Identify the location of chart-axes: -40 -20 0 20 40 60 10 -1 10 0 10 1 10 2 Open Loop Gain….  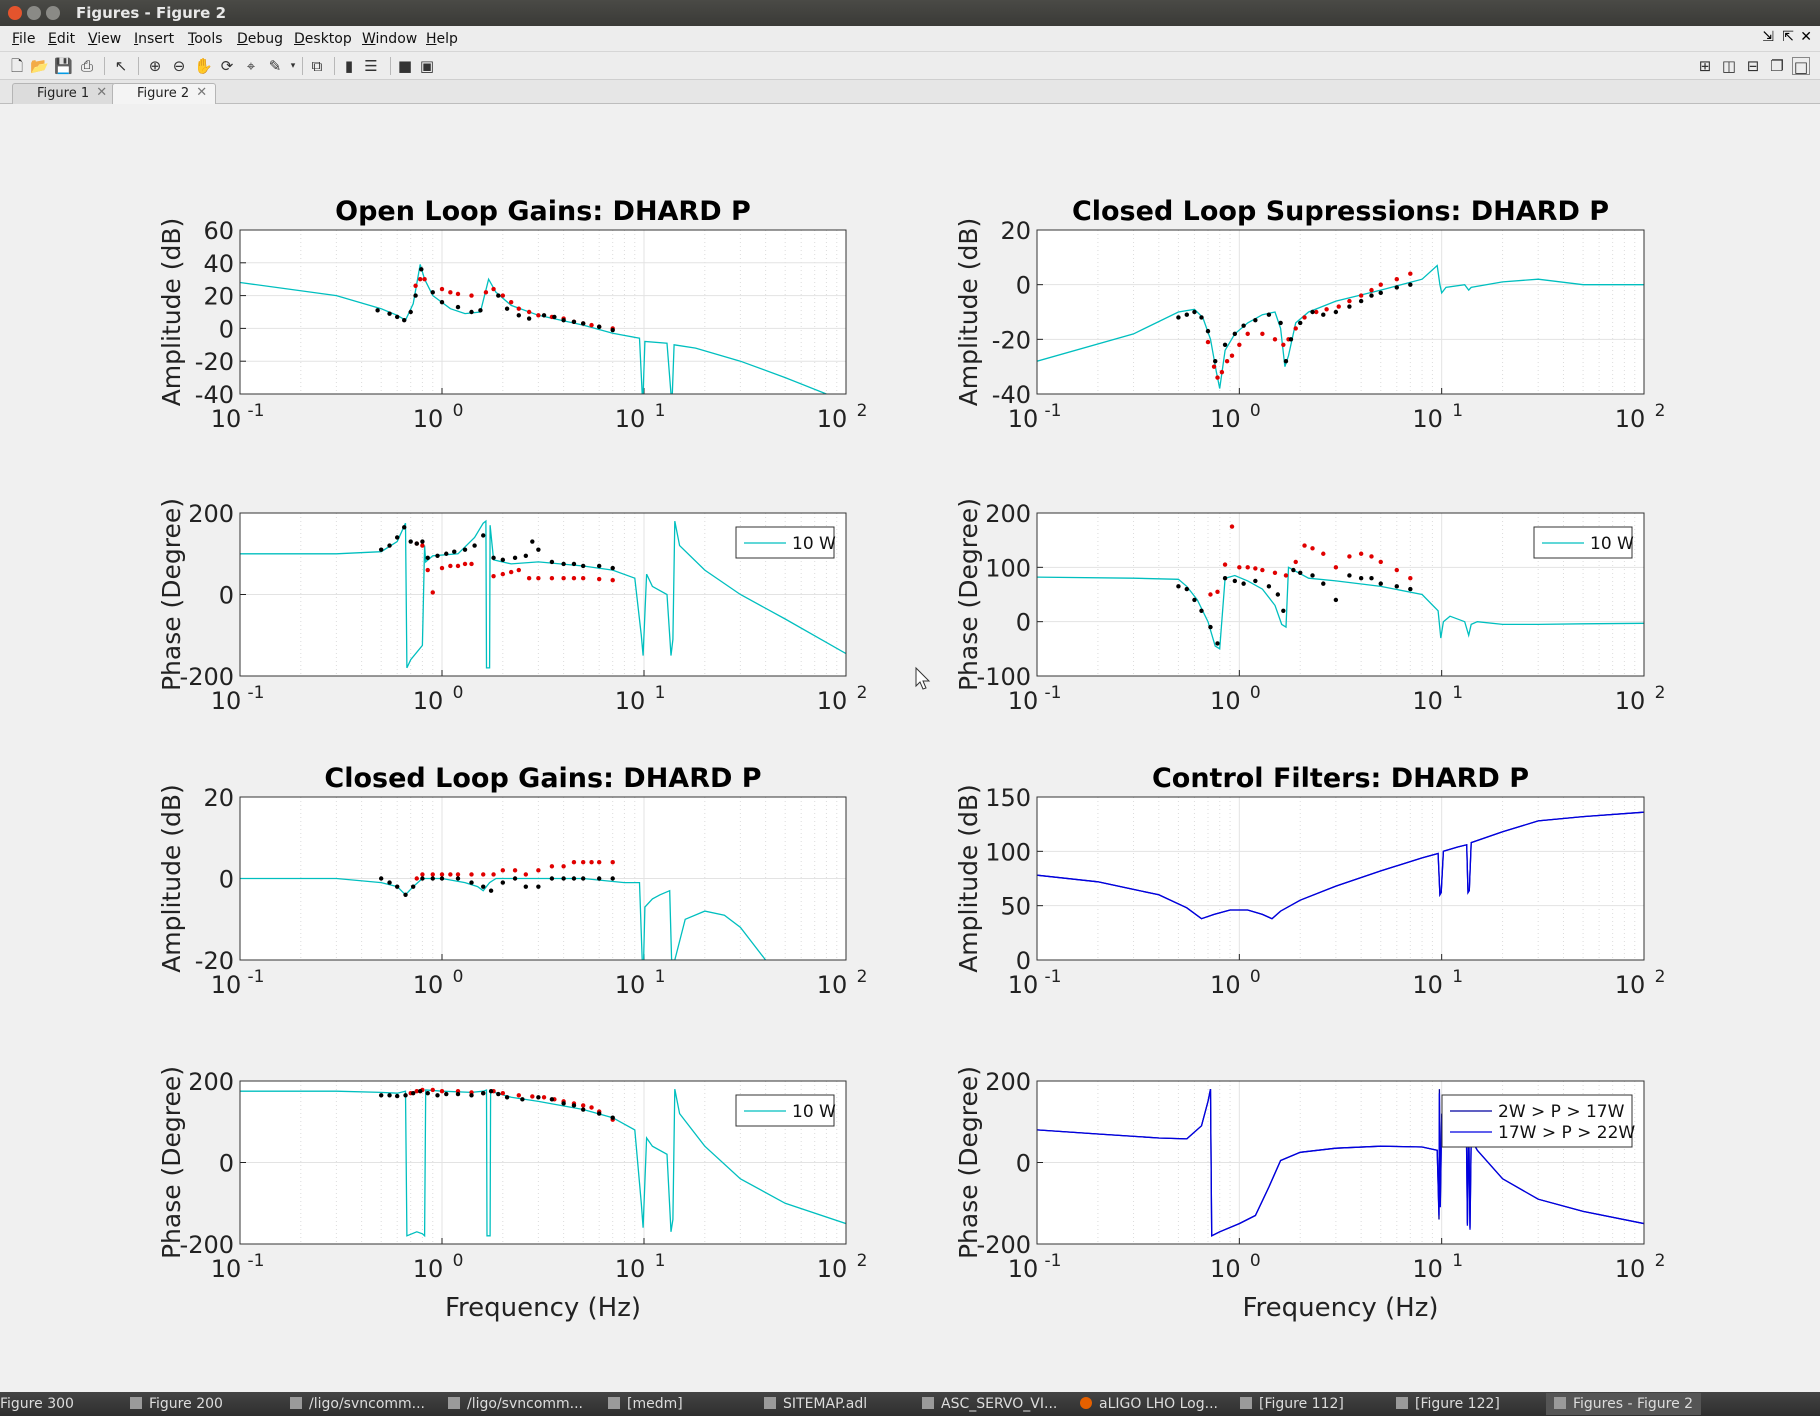
(512, 314).